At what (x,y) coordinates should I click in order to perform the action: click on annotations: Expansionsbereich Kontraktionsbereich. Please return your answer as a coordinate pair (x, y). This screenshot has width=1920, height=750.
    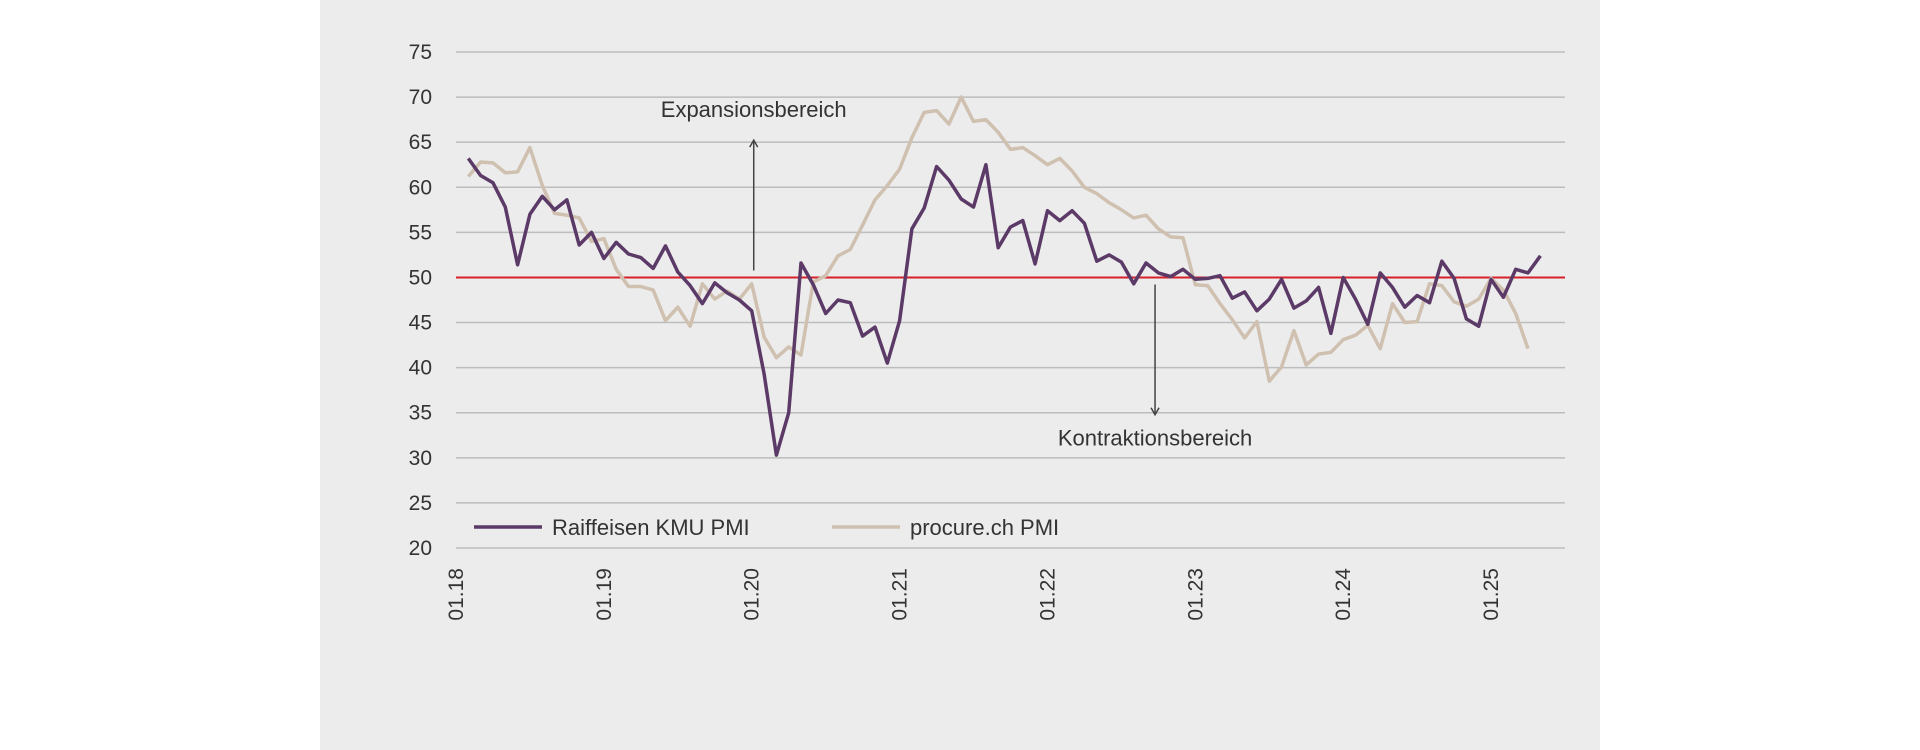
    Looking at the image, I should click on (956, 274).